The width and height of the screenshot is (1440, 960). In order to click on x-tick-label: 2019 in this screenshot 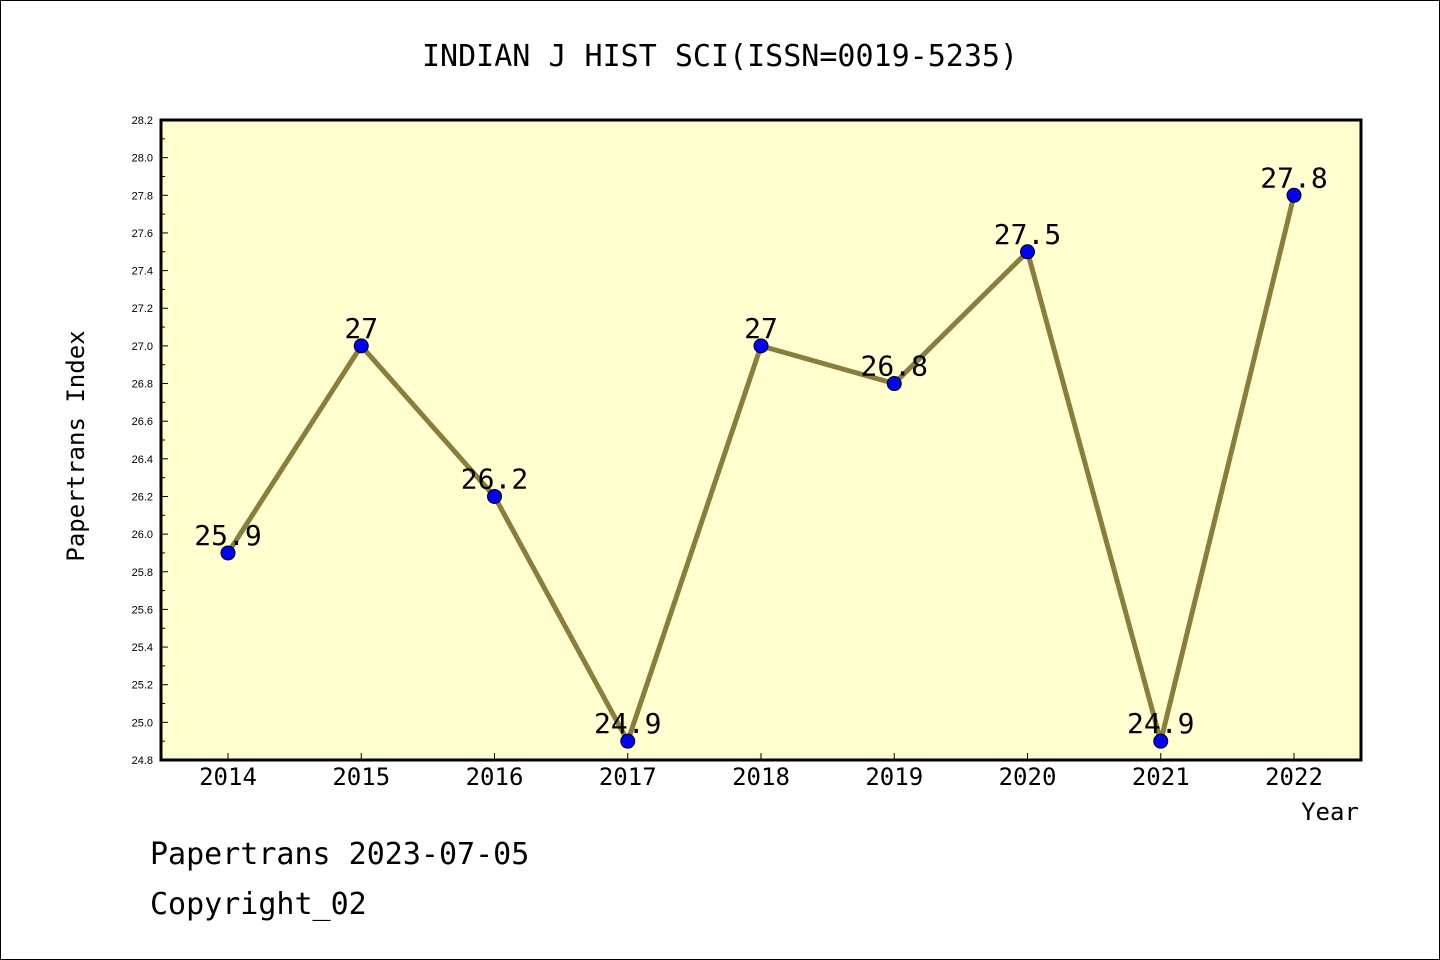, I will do `click(894, 777)`.